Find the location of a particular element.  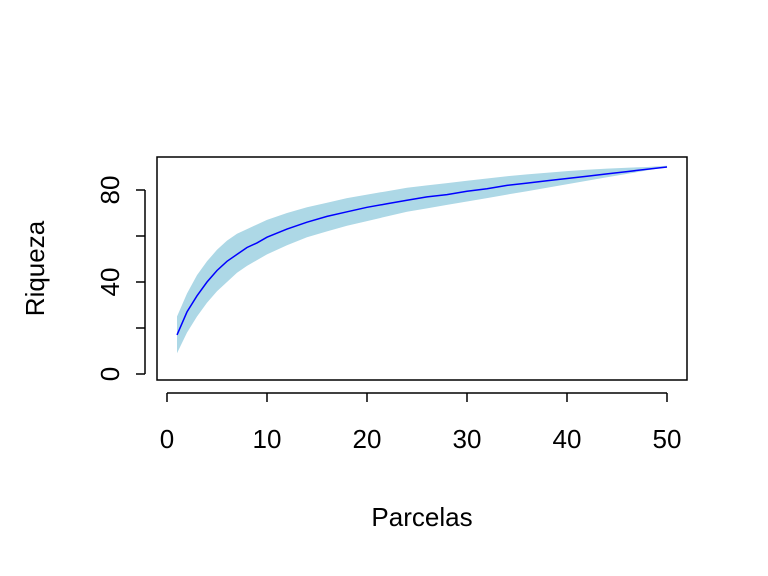

y-tick-label: 0 is located at coordinates (110, 374).